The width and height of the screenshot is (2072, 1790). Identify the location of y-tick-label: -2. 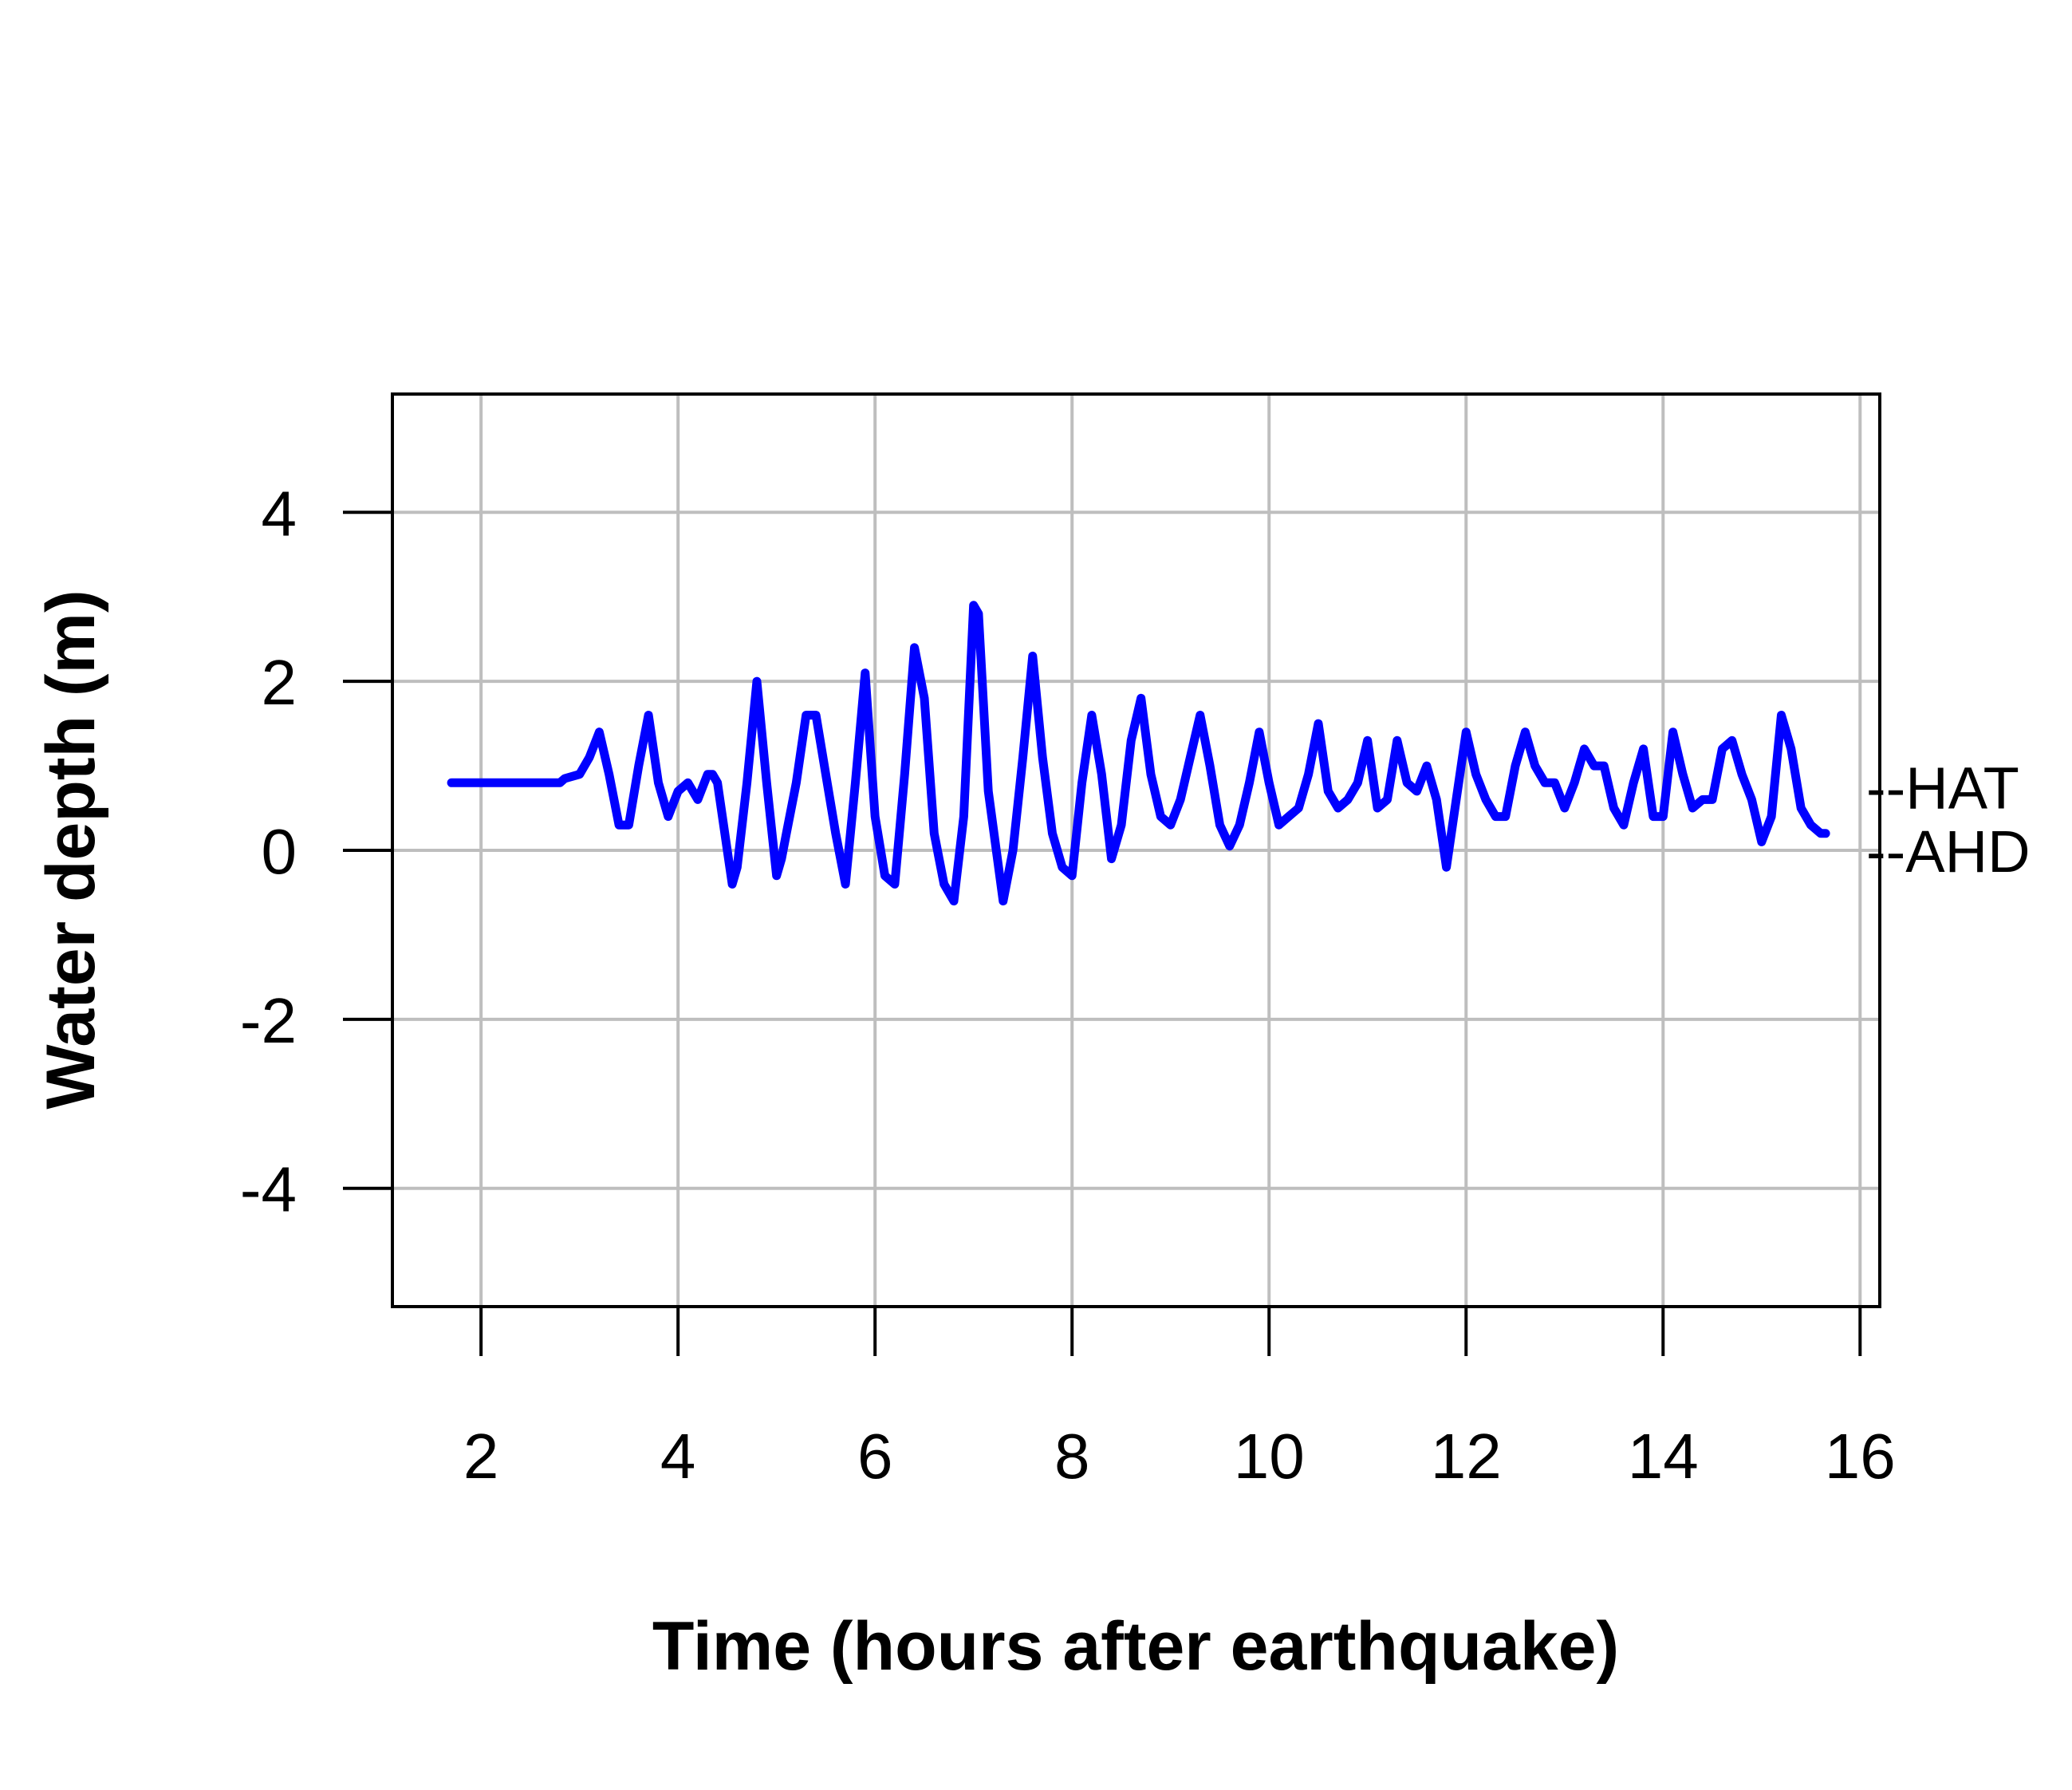
(268, 1020).